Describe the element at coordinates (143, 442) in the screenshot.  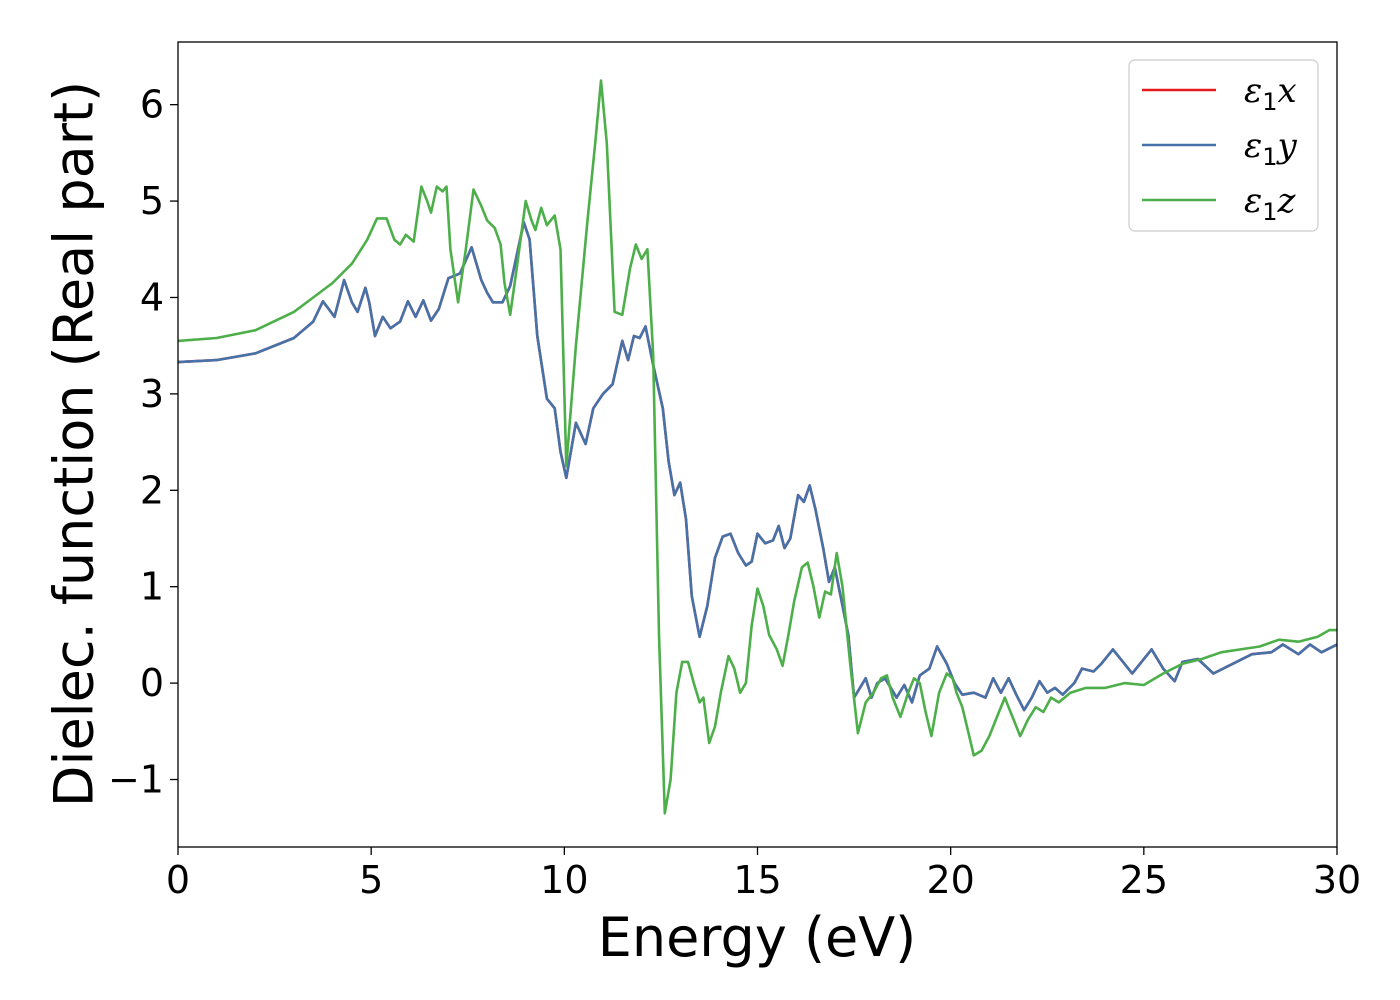
I see `y-axis-ticks: −1 0 1 2 3 4 5 6` at that location.